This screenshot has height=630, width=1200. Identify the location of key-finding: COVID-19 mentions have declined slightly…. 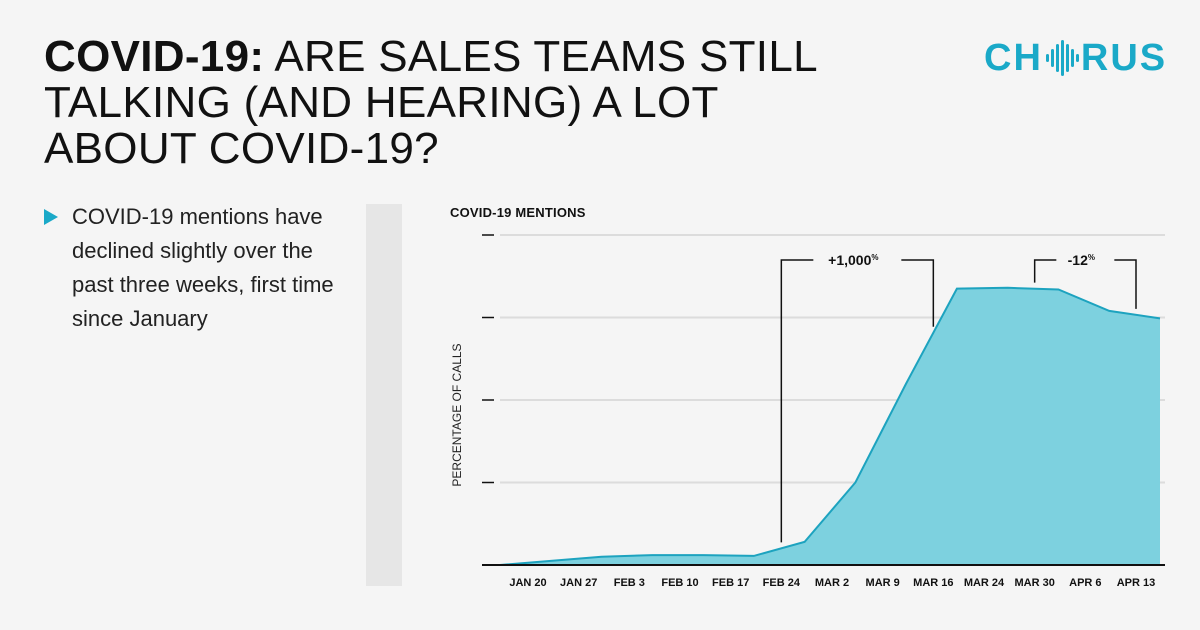
(194, 268).